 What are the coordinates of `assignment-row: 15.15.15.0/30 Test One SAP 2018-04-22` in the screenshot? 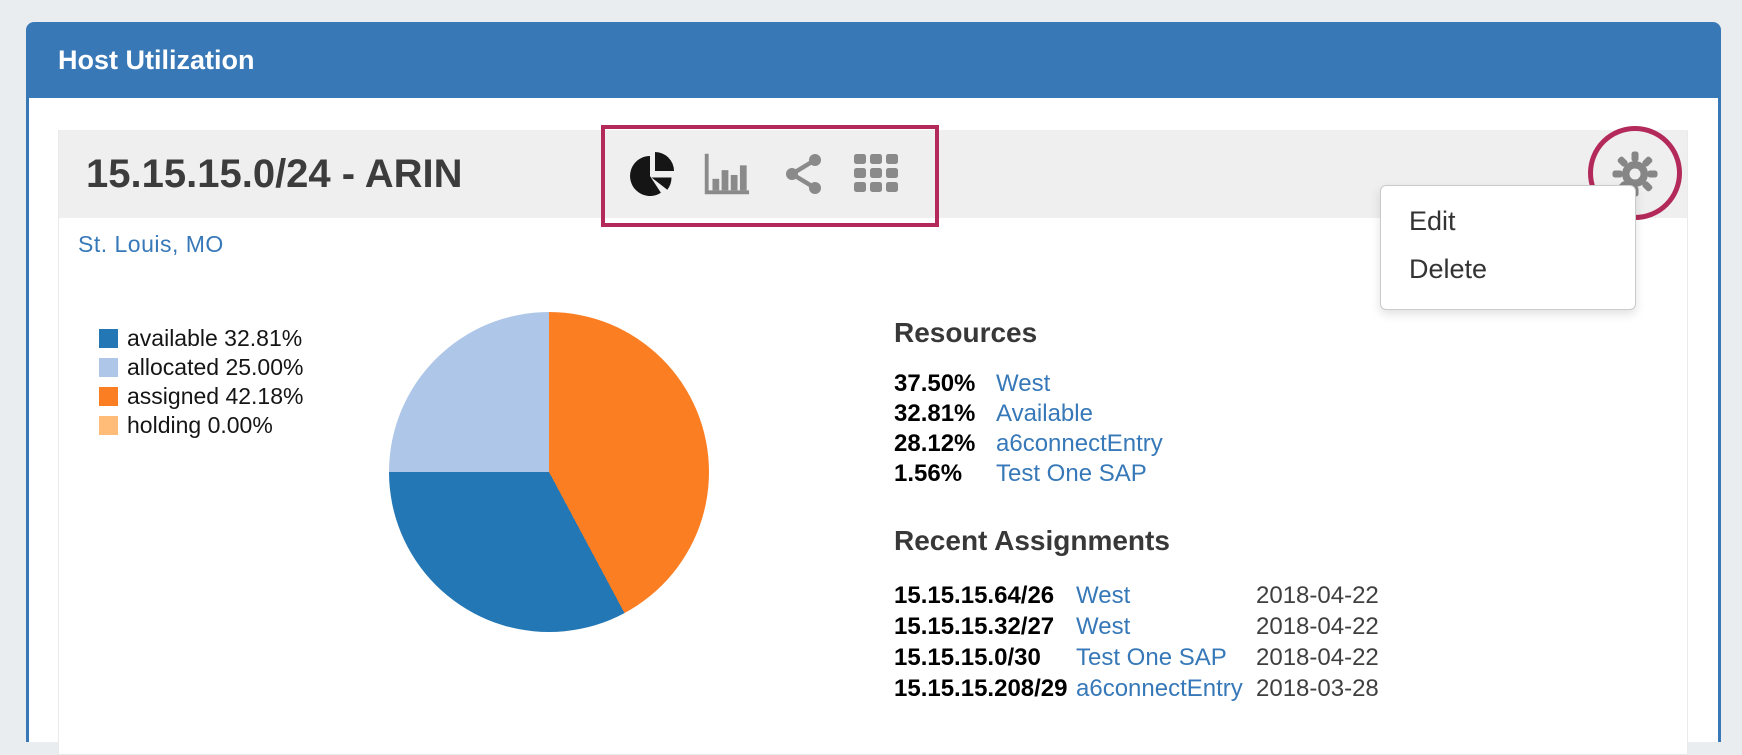 It's located at (1136, 657).